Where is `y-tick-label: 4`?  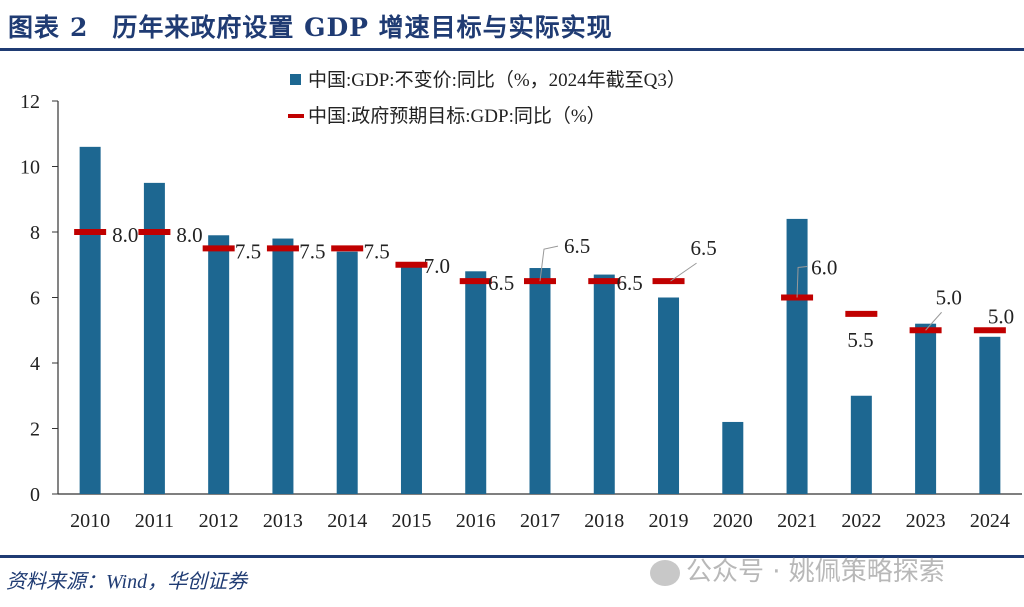
y-tick-label: 4 is located at coordinates (35, 364).